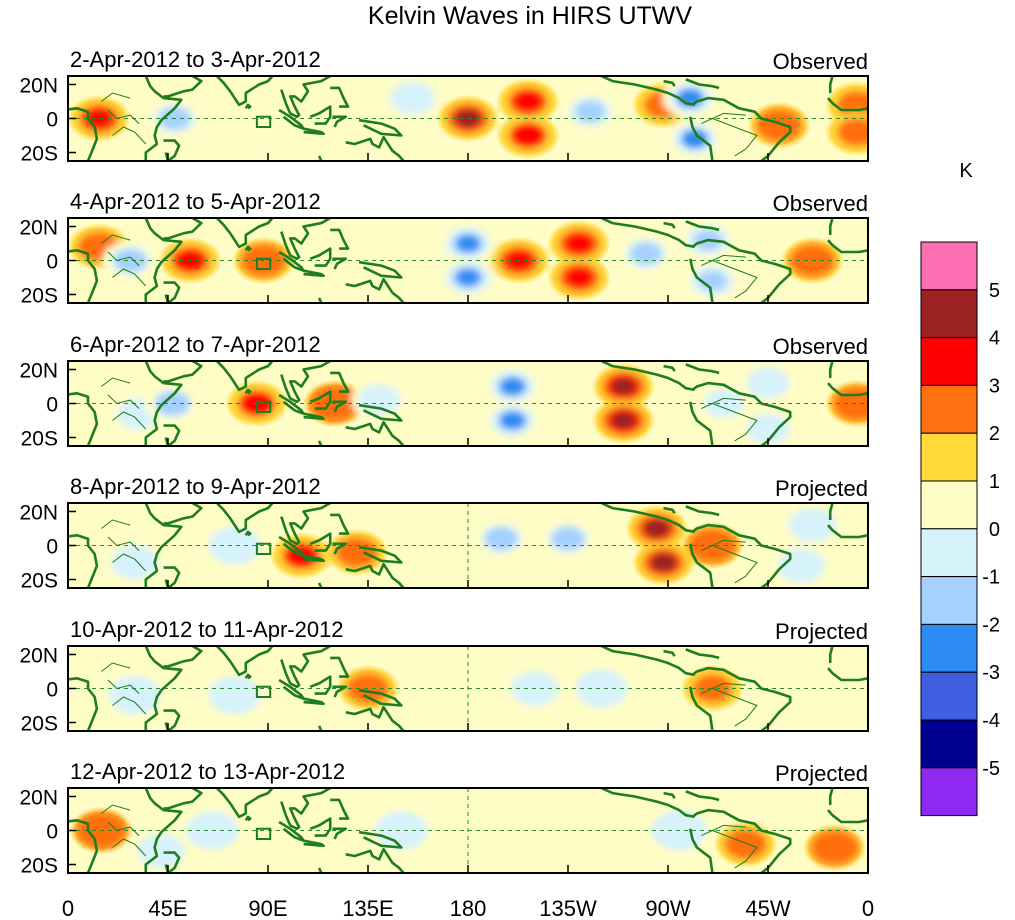 Image resolution: width=1015 pixels, height=920 pixels. What do you see at coordinates (195, 201) in the screenshot?
I see `panel-period-label: 4-Apr-2012 to 5-Apr-2012` at bounding box center [195, 201].